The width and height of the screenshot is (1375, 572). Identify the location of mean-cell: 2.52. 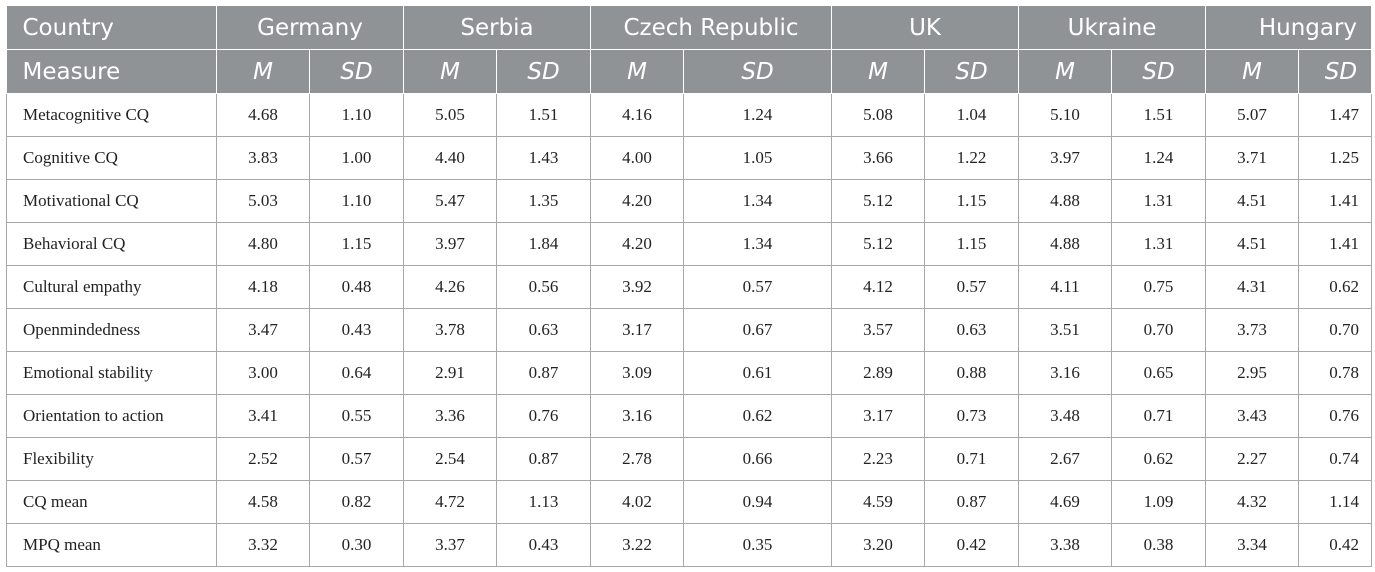
(263, 459).